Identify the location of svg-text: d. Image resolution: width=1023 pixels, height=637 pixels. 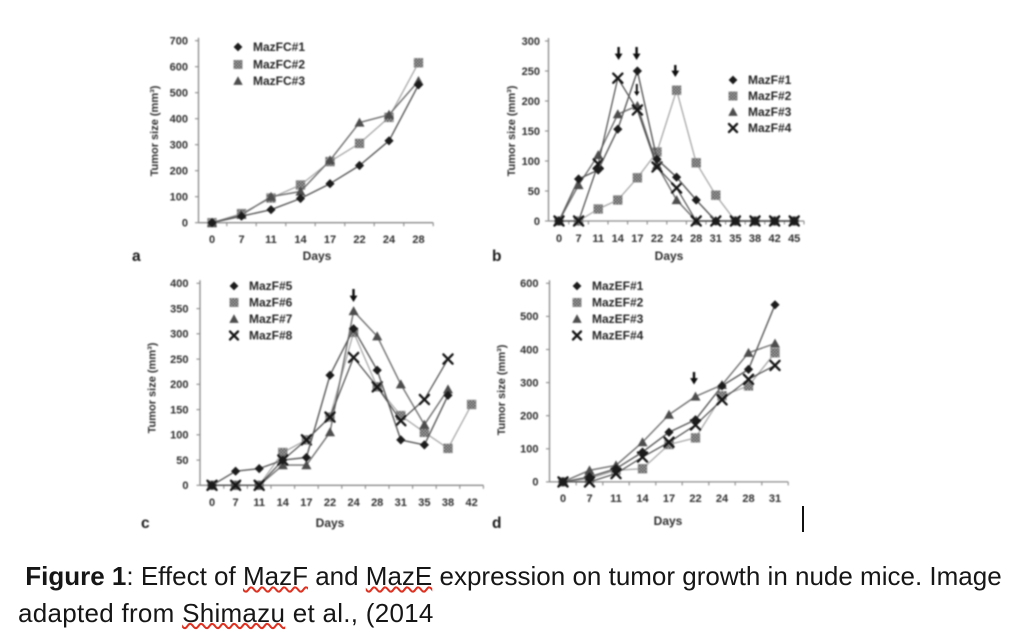
(496, 523).